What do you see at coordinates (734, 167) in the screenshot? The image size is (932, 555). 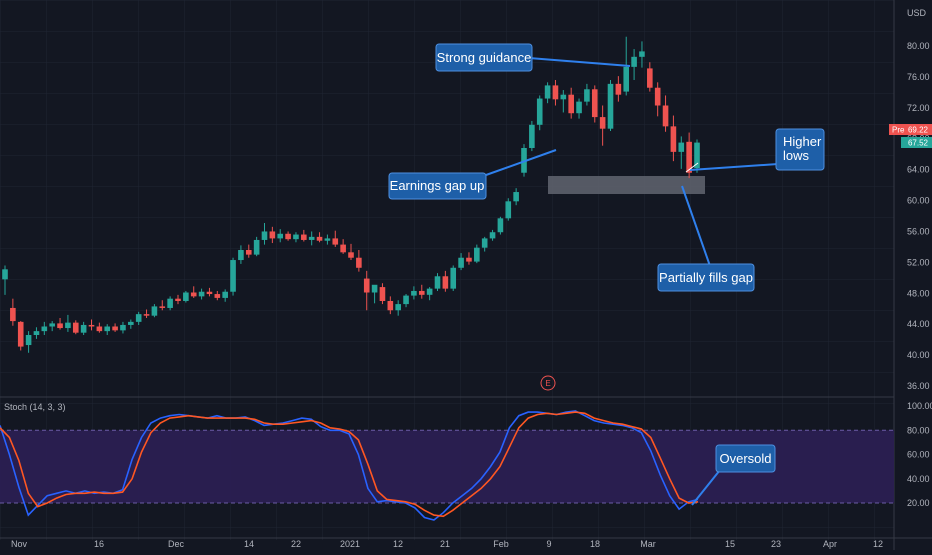 I see `callout-pointer-higher-lows` at bounding box center [734, 167].